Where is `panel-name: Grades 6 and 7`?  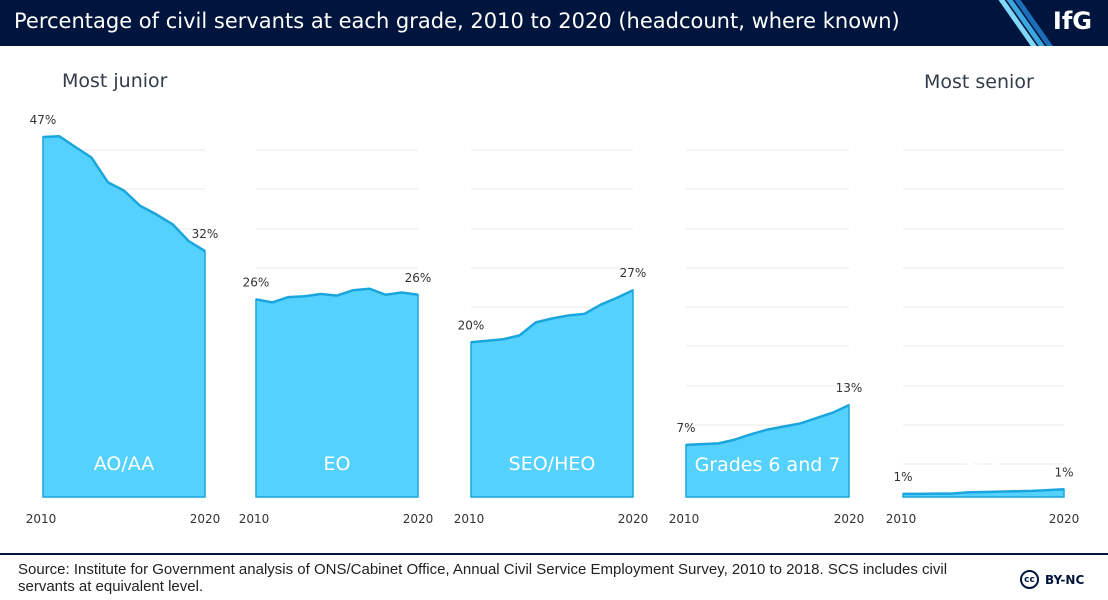
panel-name: Grades 6 and 7 is located at coordinates (768, 465).